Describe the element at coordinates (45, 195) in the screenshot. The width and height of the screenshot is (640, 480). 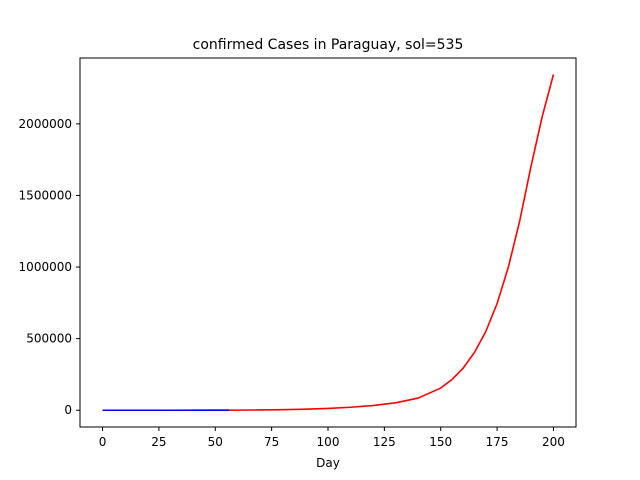
I see `y-tick-label: 1500000` at that location.